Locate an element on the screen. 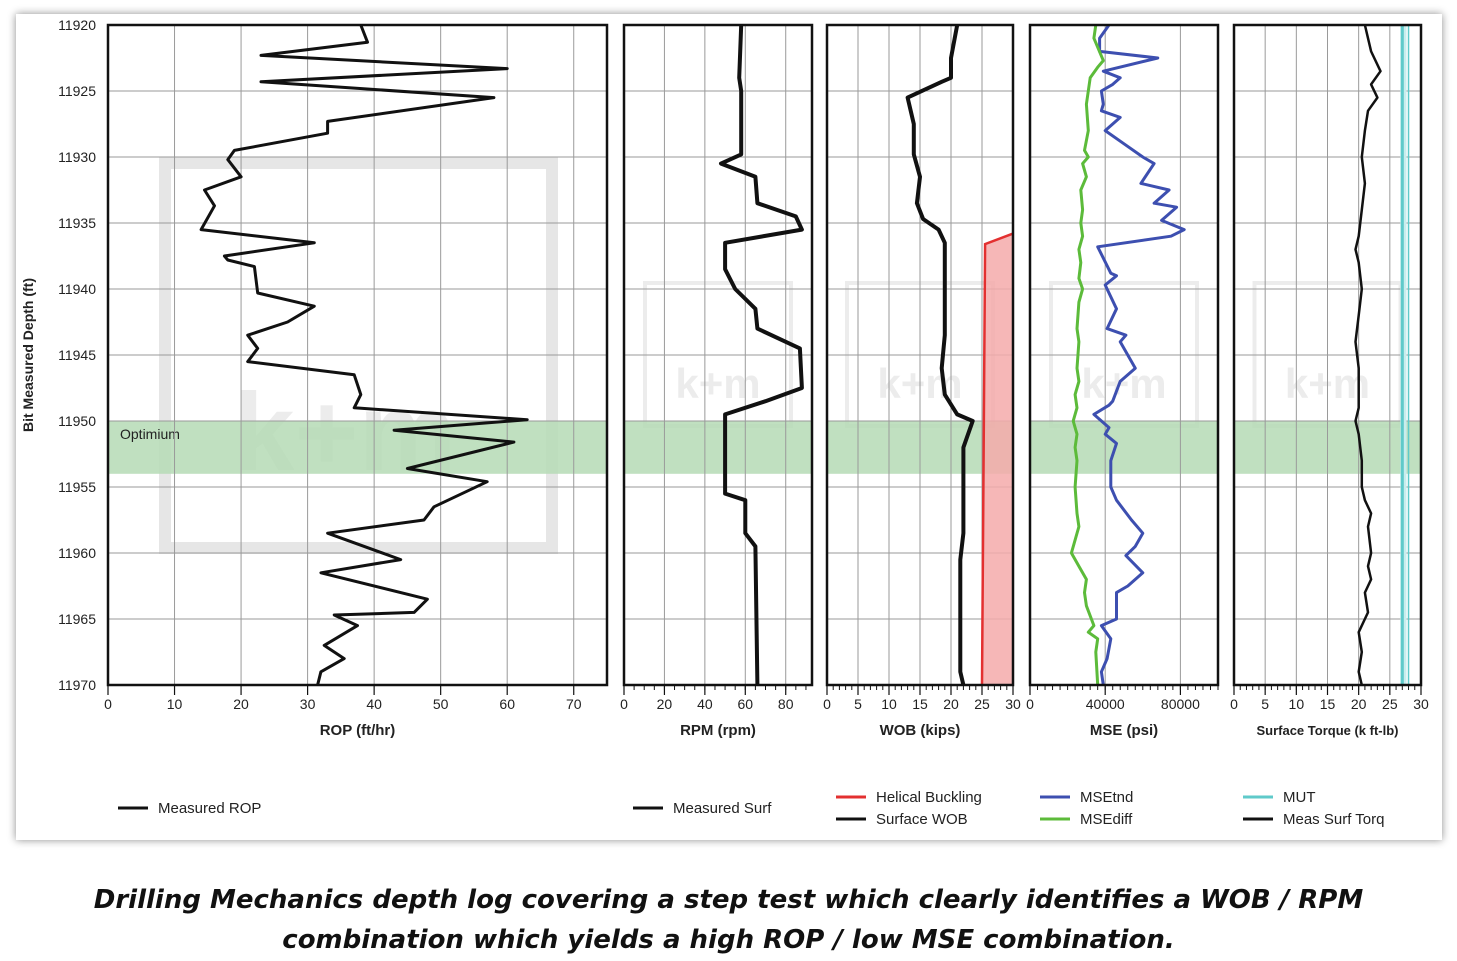  x-tick-label: 80000 is located at coordinates (1180, 704).